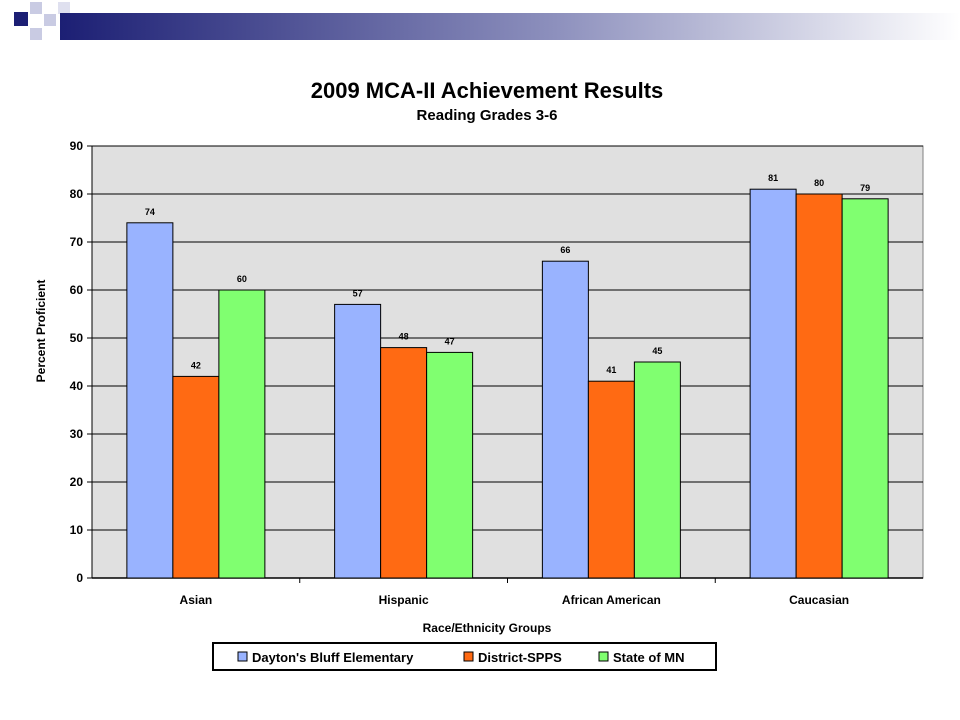 The width and height of the screenshot is (960, 720). What do you see at coordinates (819, 183) in the screenshot?
I see `data-label: 80` at bounding box center [819, 183].